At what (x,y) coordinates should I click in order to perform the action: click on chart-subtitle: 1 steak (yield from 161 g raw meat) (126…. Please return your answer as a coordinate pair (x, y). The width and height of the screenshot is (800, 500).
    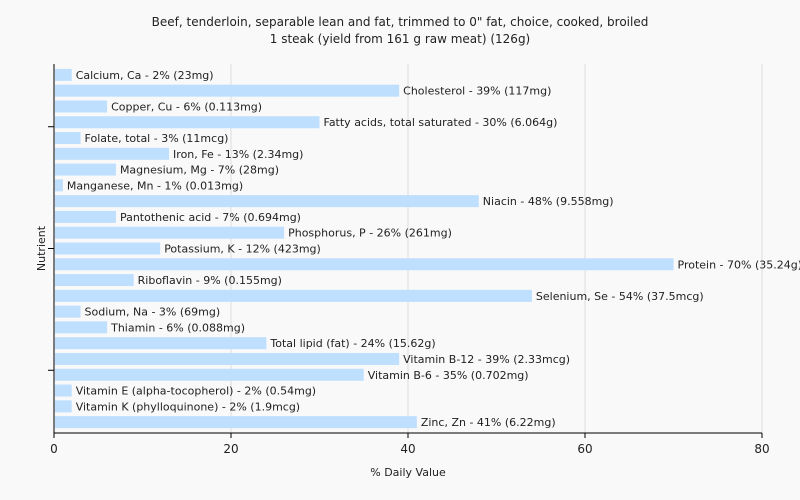
    Looking at the image, I should click on (400, 39).